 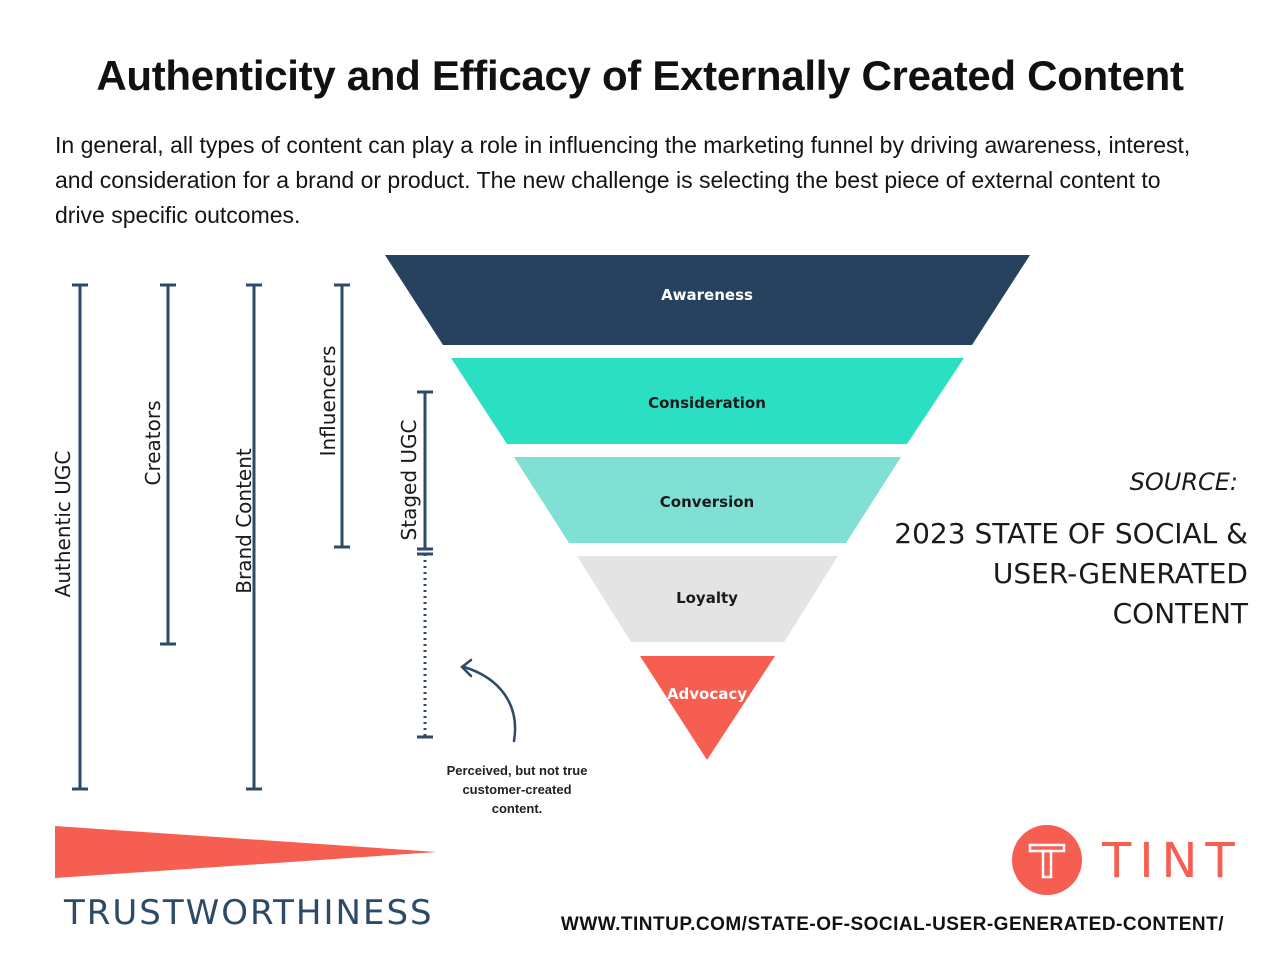 I want to click on brand-content-bar, so click(x=254, y=537).